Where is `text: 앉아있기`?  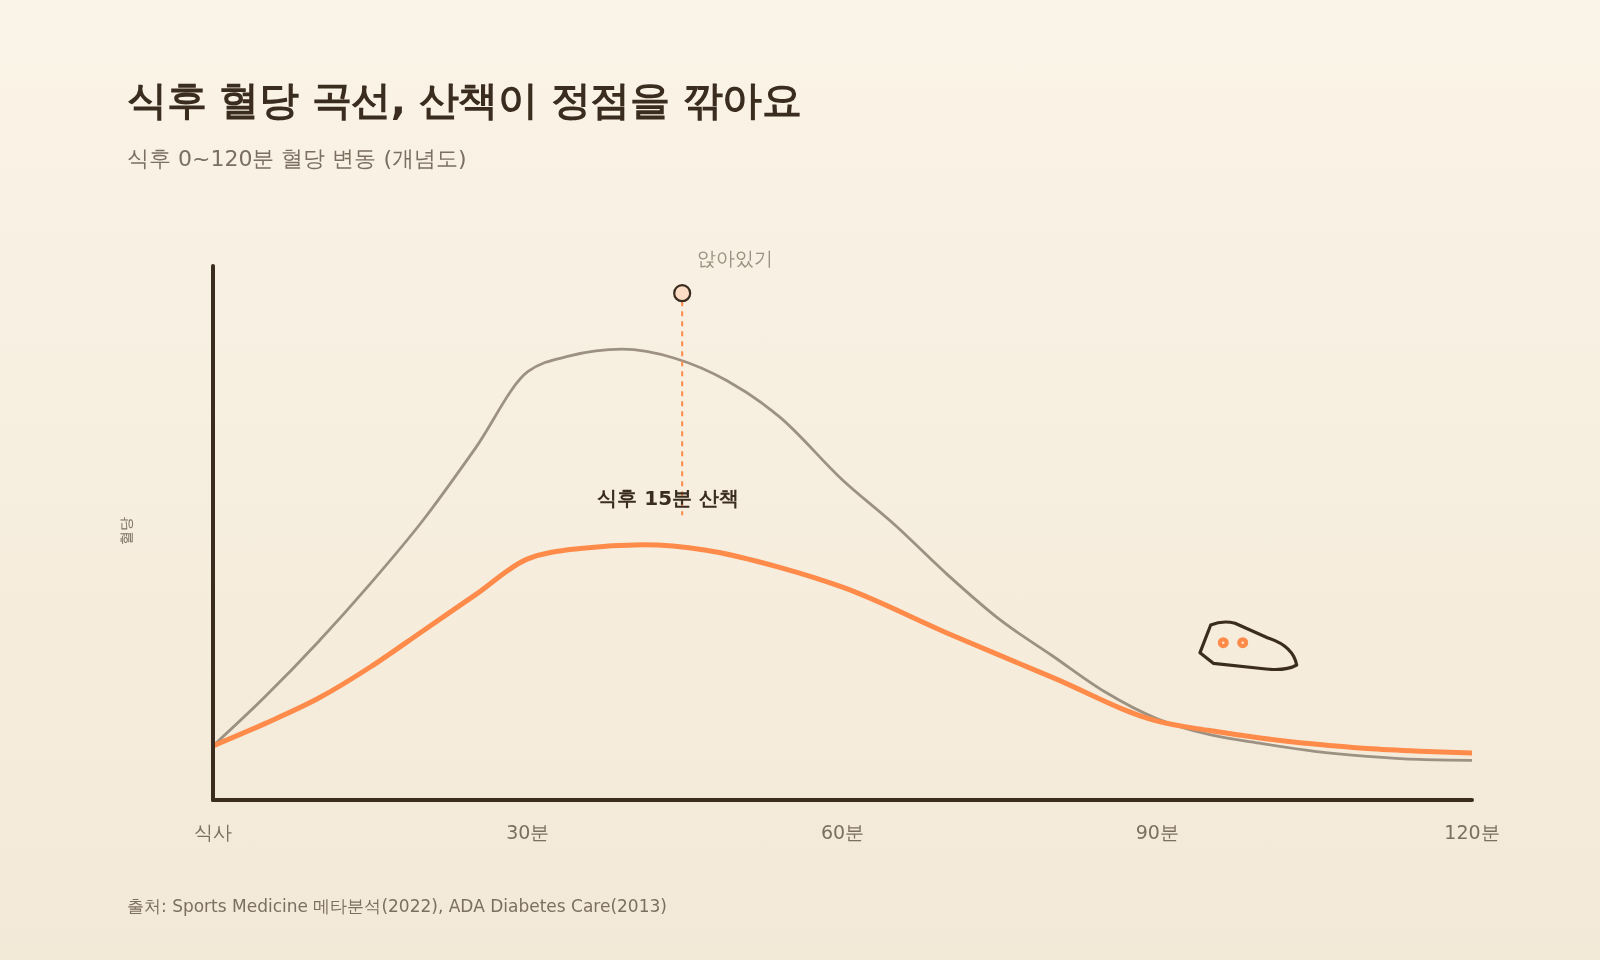
text: 앉아있기 is located at coordinates (735, 258).